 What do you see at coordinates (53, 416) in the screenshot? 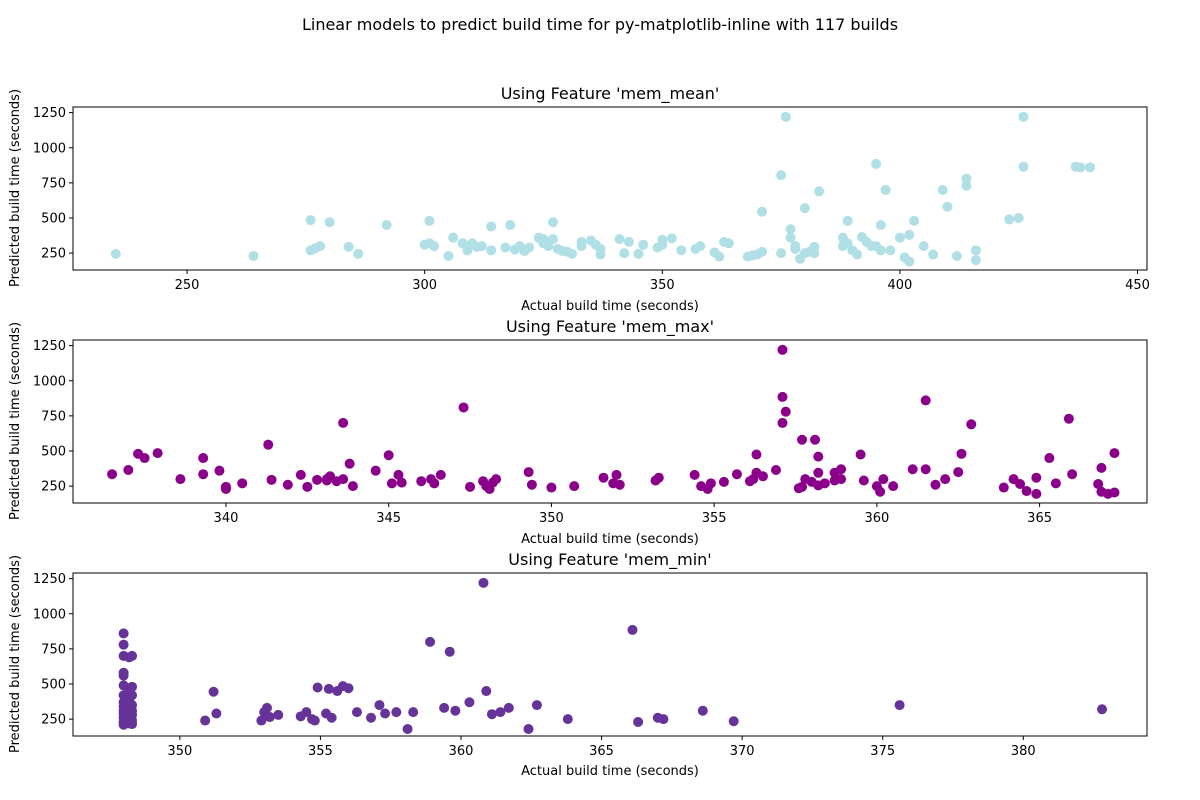
I see `y-tick-label: 750` at bounding box center [53, 416].